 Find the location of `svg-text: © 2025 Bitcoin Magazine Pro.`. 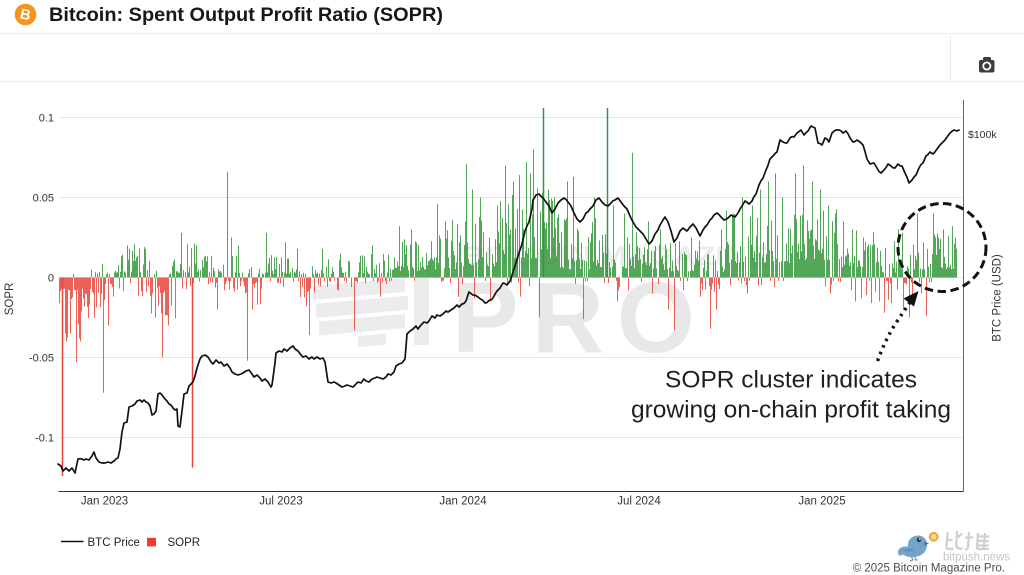

svg-text: © 2025 Bitcoin Magazine Pro. is located at coordinates (929, 569).